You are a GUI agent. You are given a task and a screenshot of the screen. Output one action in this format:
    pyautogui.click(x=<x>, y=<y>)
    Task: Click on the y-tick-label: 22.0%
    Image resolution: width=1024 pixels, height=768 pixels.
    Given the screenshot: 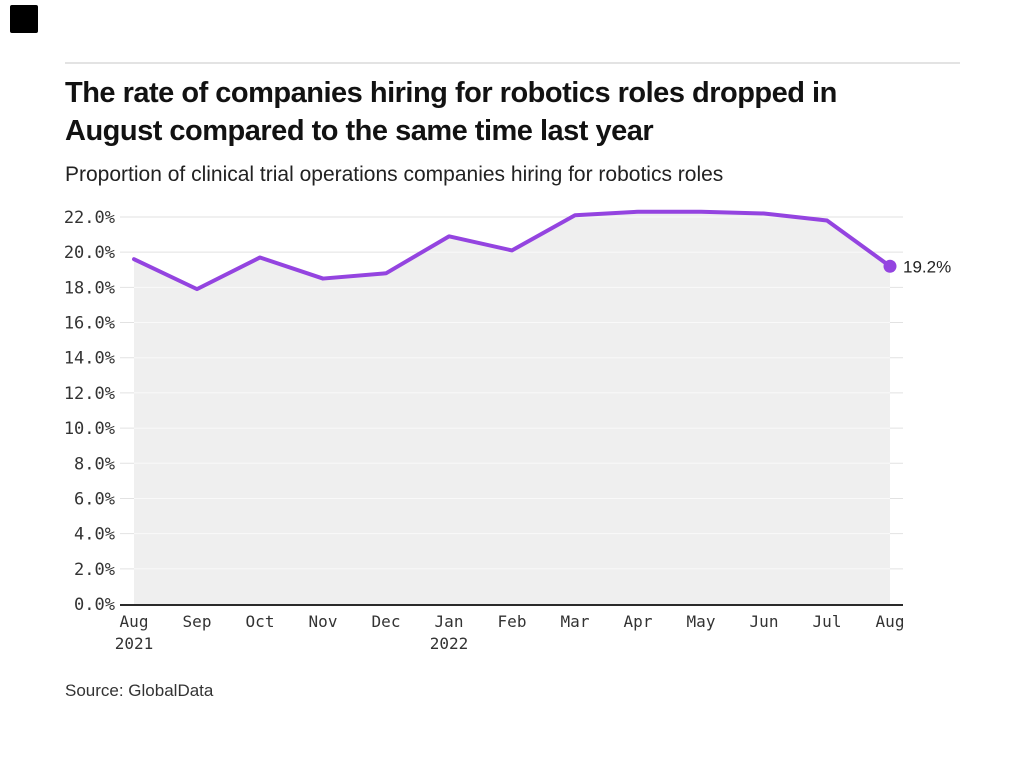 What is the action you would take?
    pyautogui.click(x=89, y=218)
    